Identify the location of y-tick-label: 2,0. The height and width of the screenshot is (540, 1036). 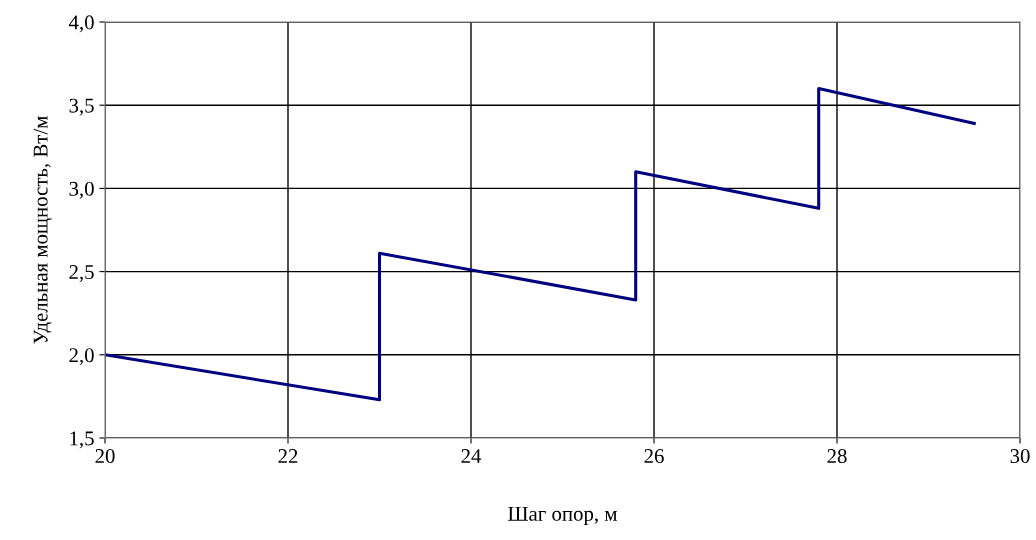
(81, 357).